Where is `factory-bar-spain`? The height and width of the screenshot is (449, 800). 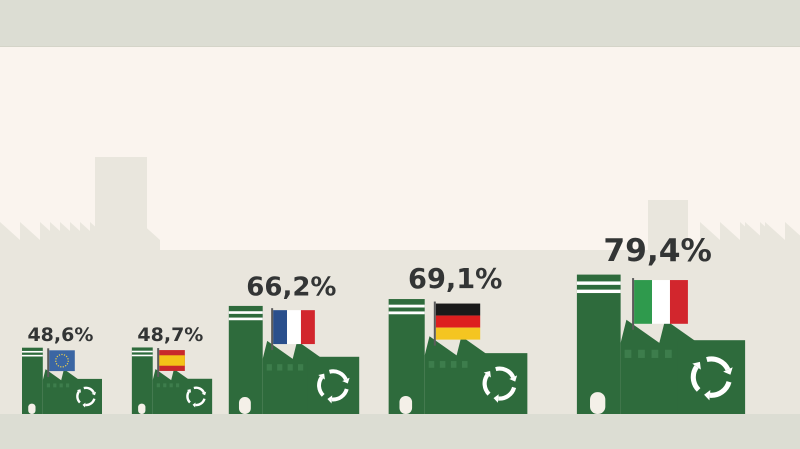 factory-bar-spain is located at coordinates (172, 380).